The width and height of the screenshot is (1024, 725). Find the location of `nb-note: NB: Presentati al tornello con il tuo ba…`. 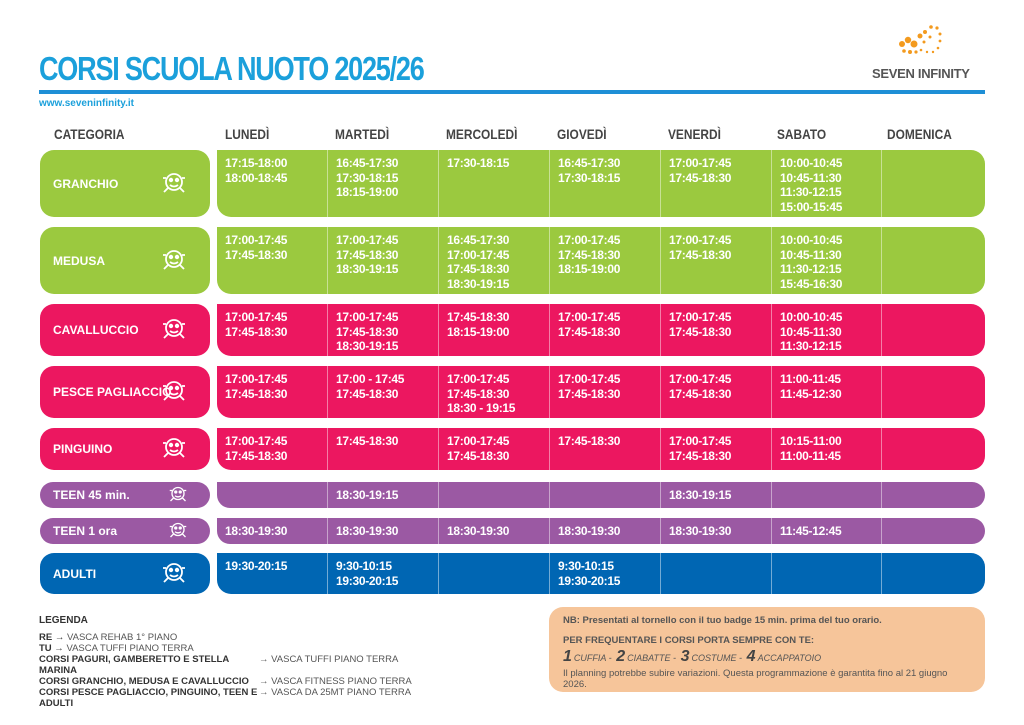

nb-note: NB: Presentati al tornello con il tuo ba… is located at coordinates (722, 620).